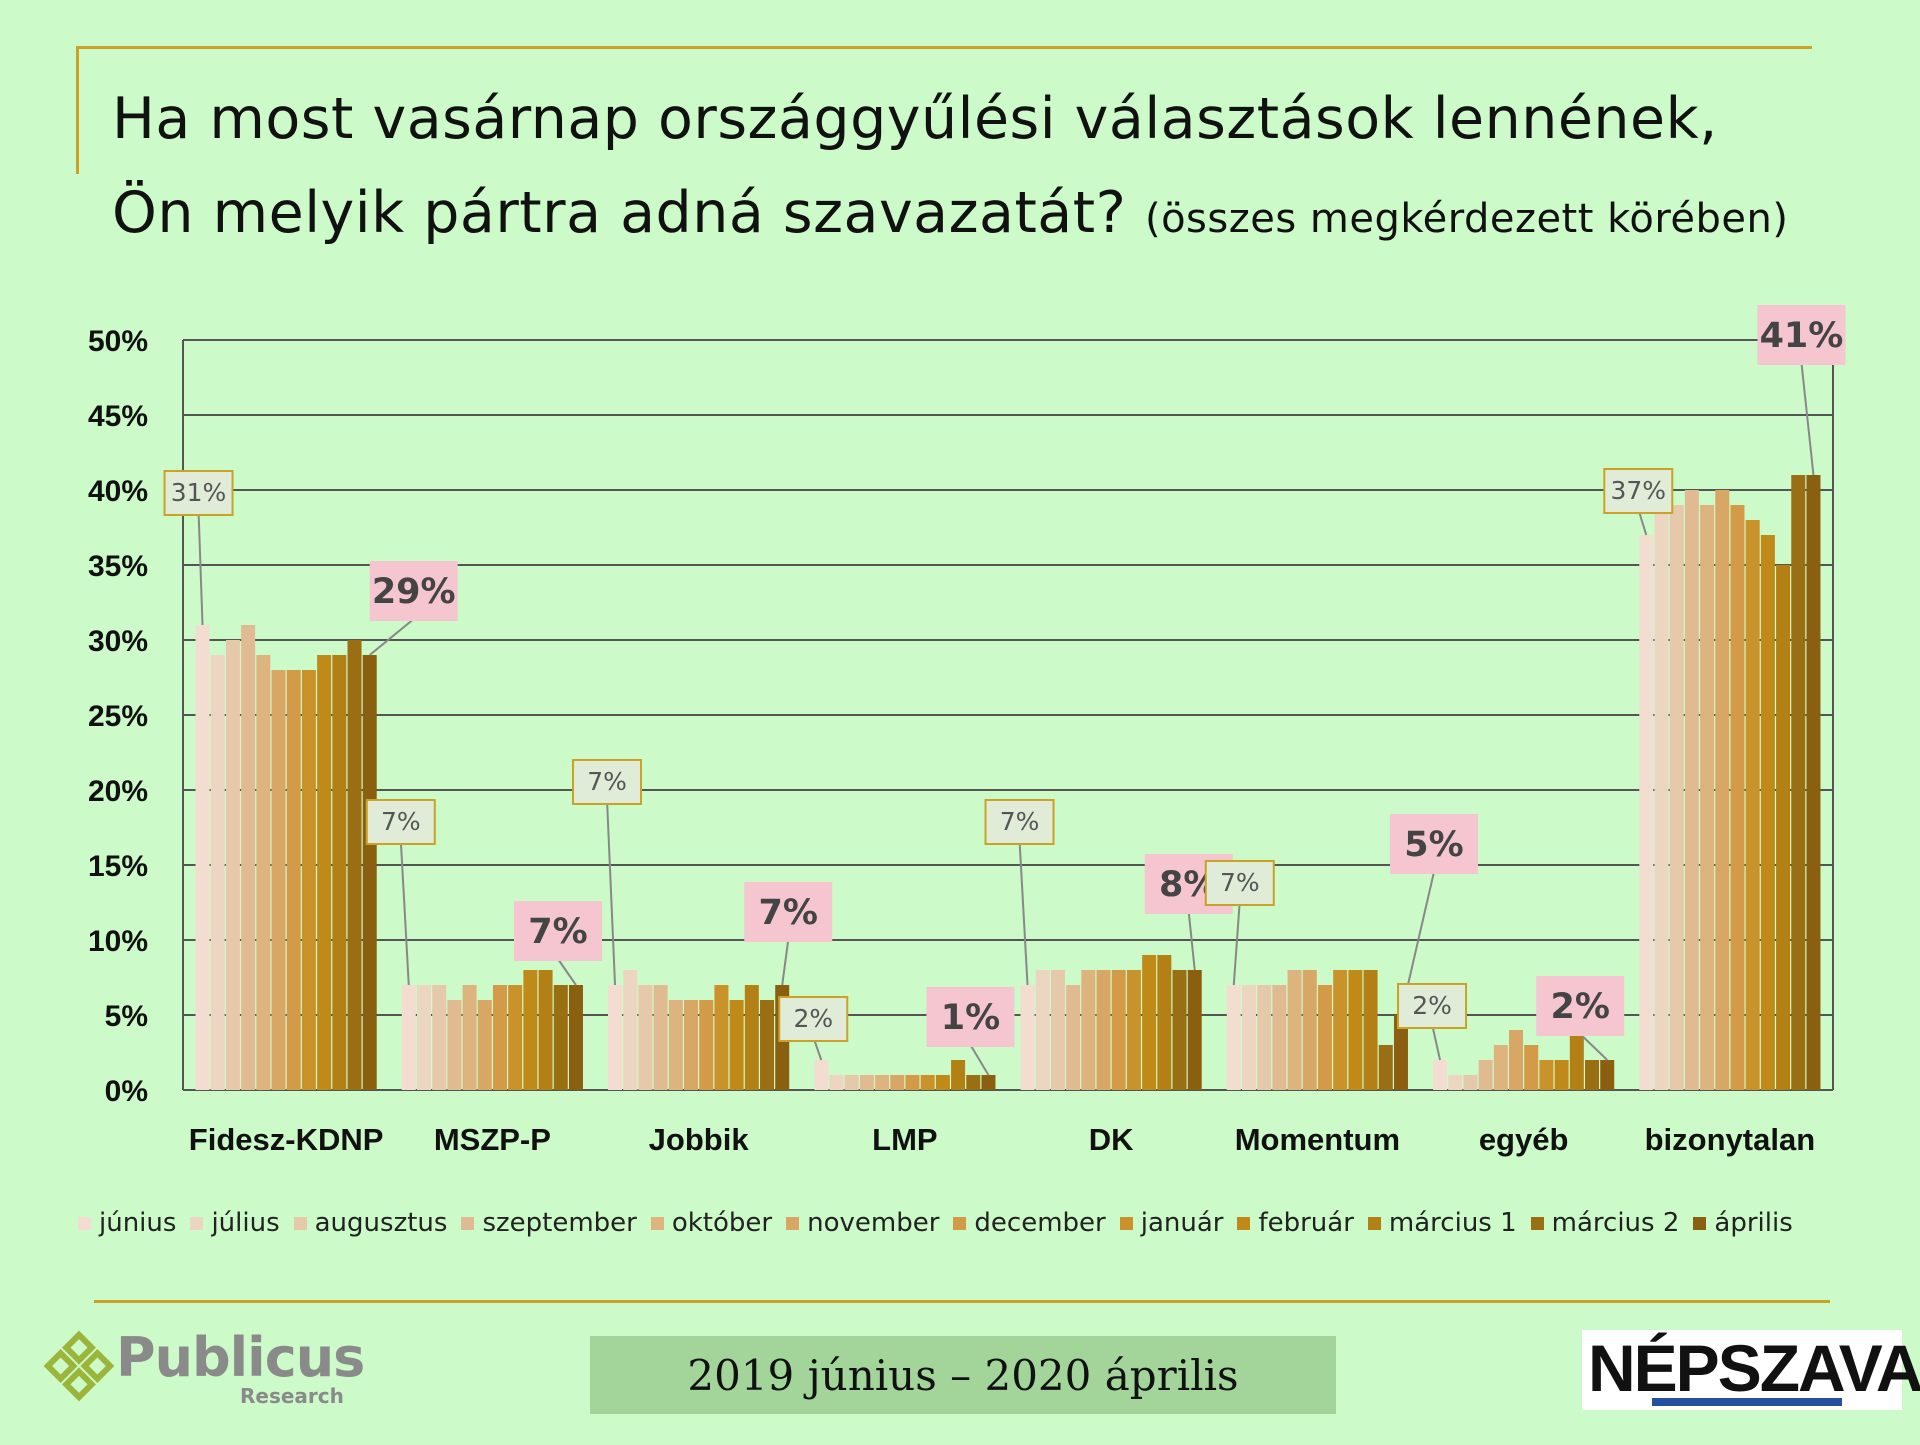 The height and width of the screenshot is (1445, 1920). What do you see at coordinates (1747, 1402) in the screenshot?
I see `nepszava-logo-bar` at bounding box center [1747, 1402].